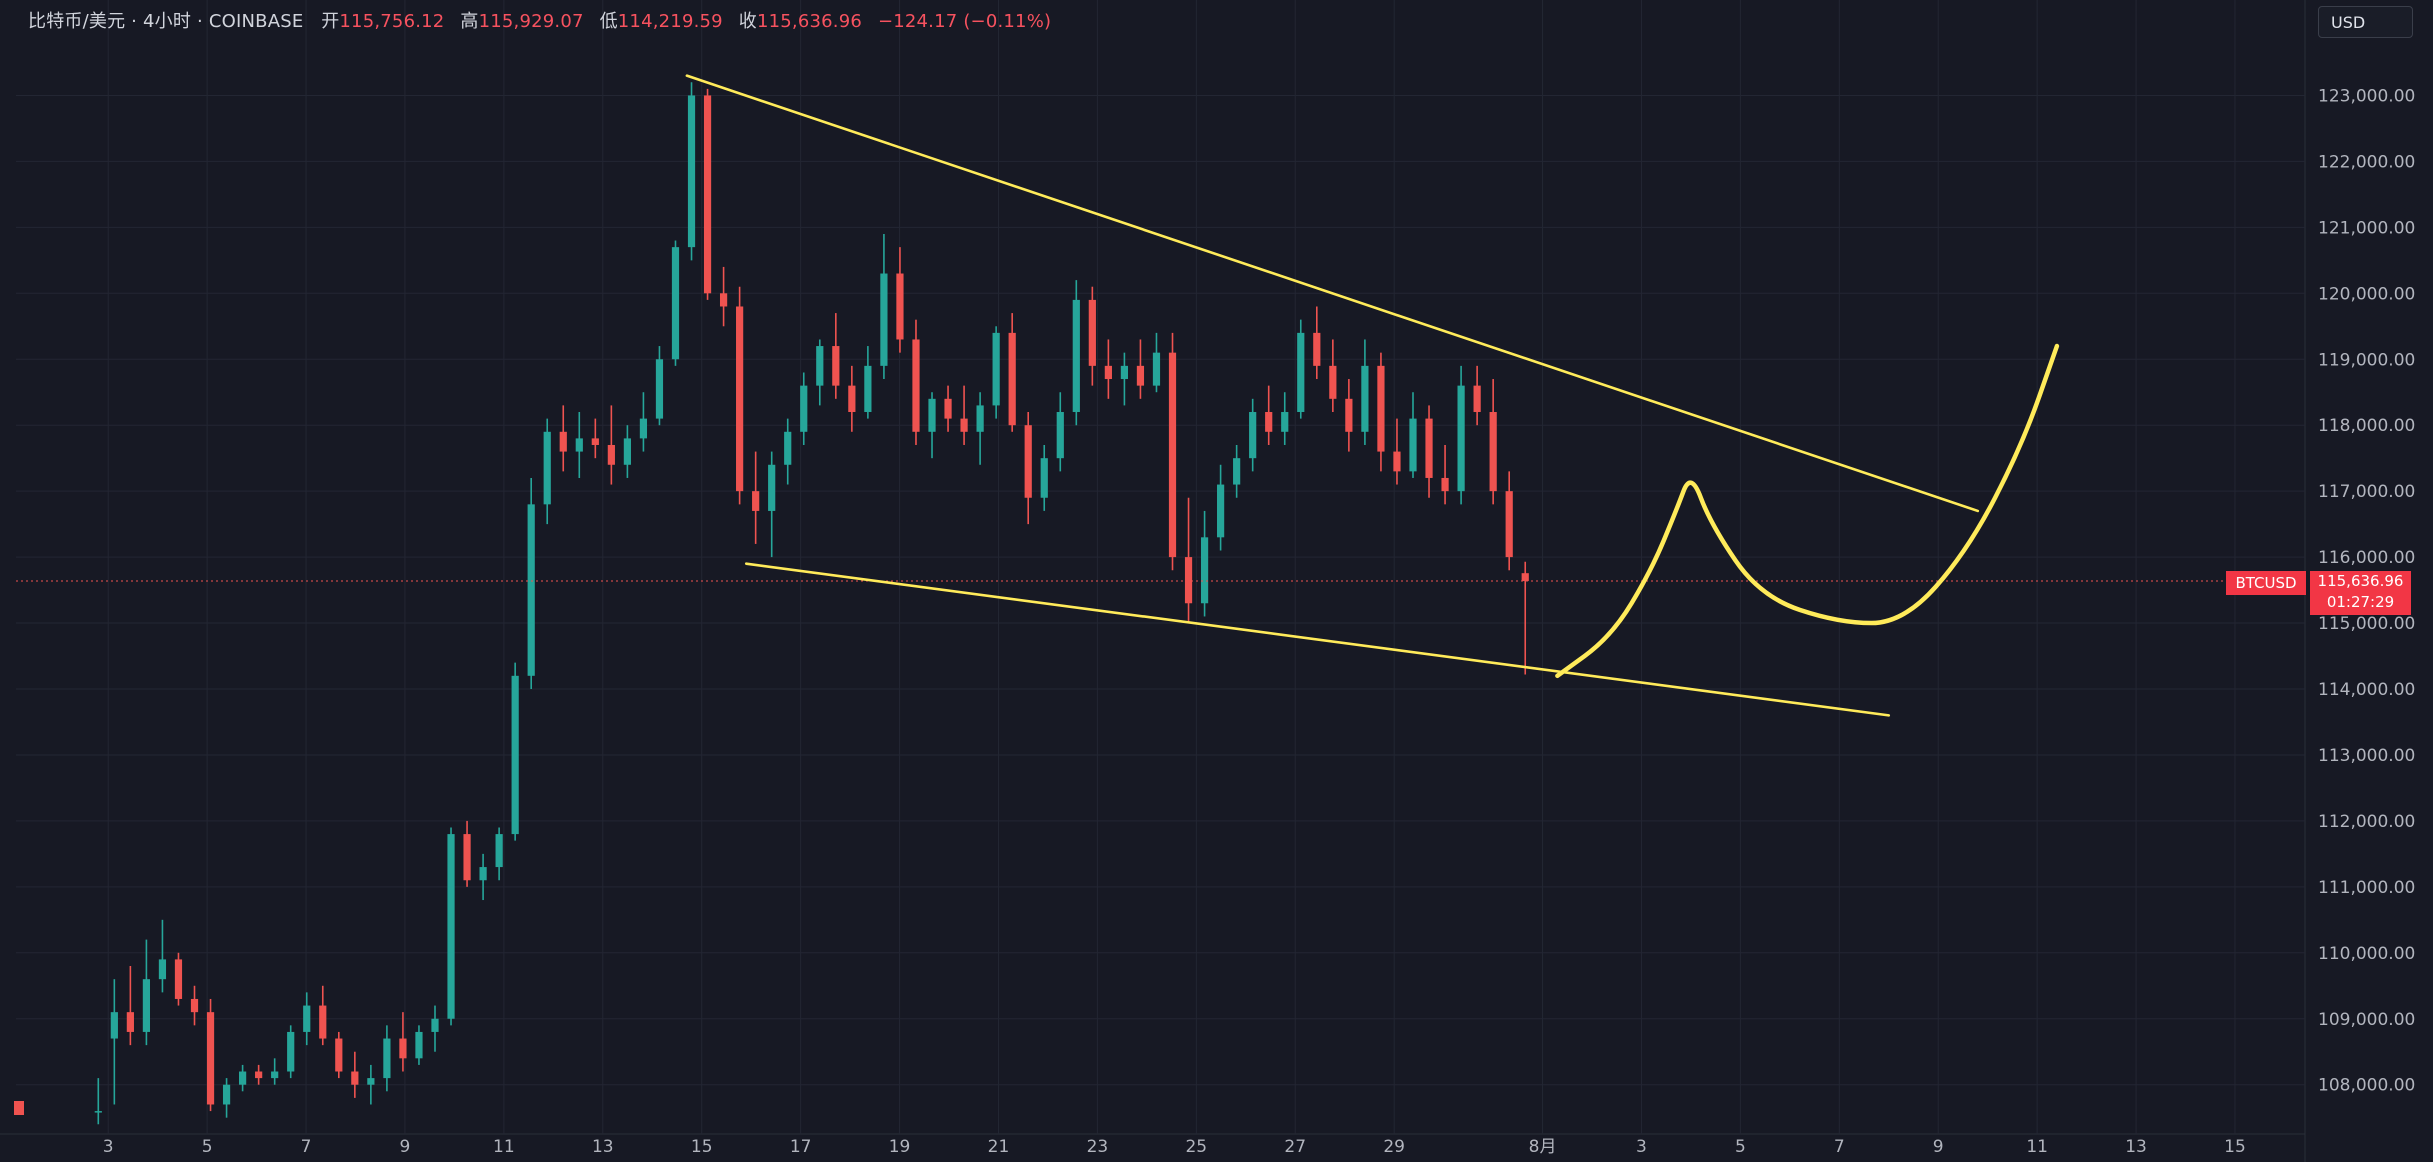  Describe the element at coordinates (2365, 22) in the screenshot. I see `currency-button: USD` at that location.